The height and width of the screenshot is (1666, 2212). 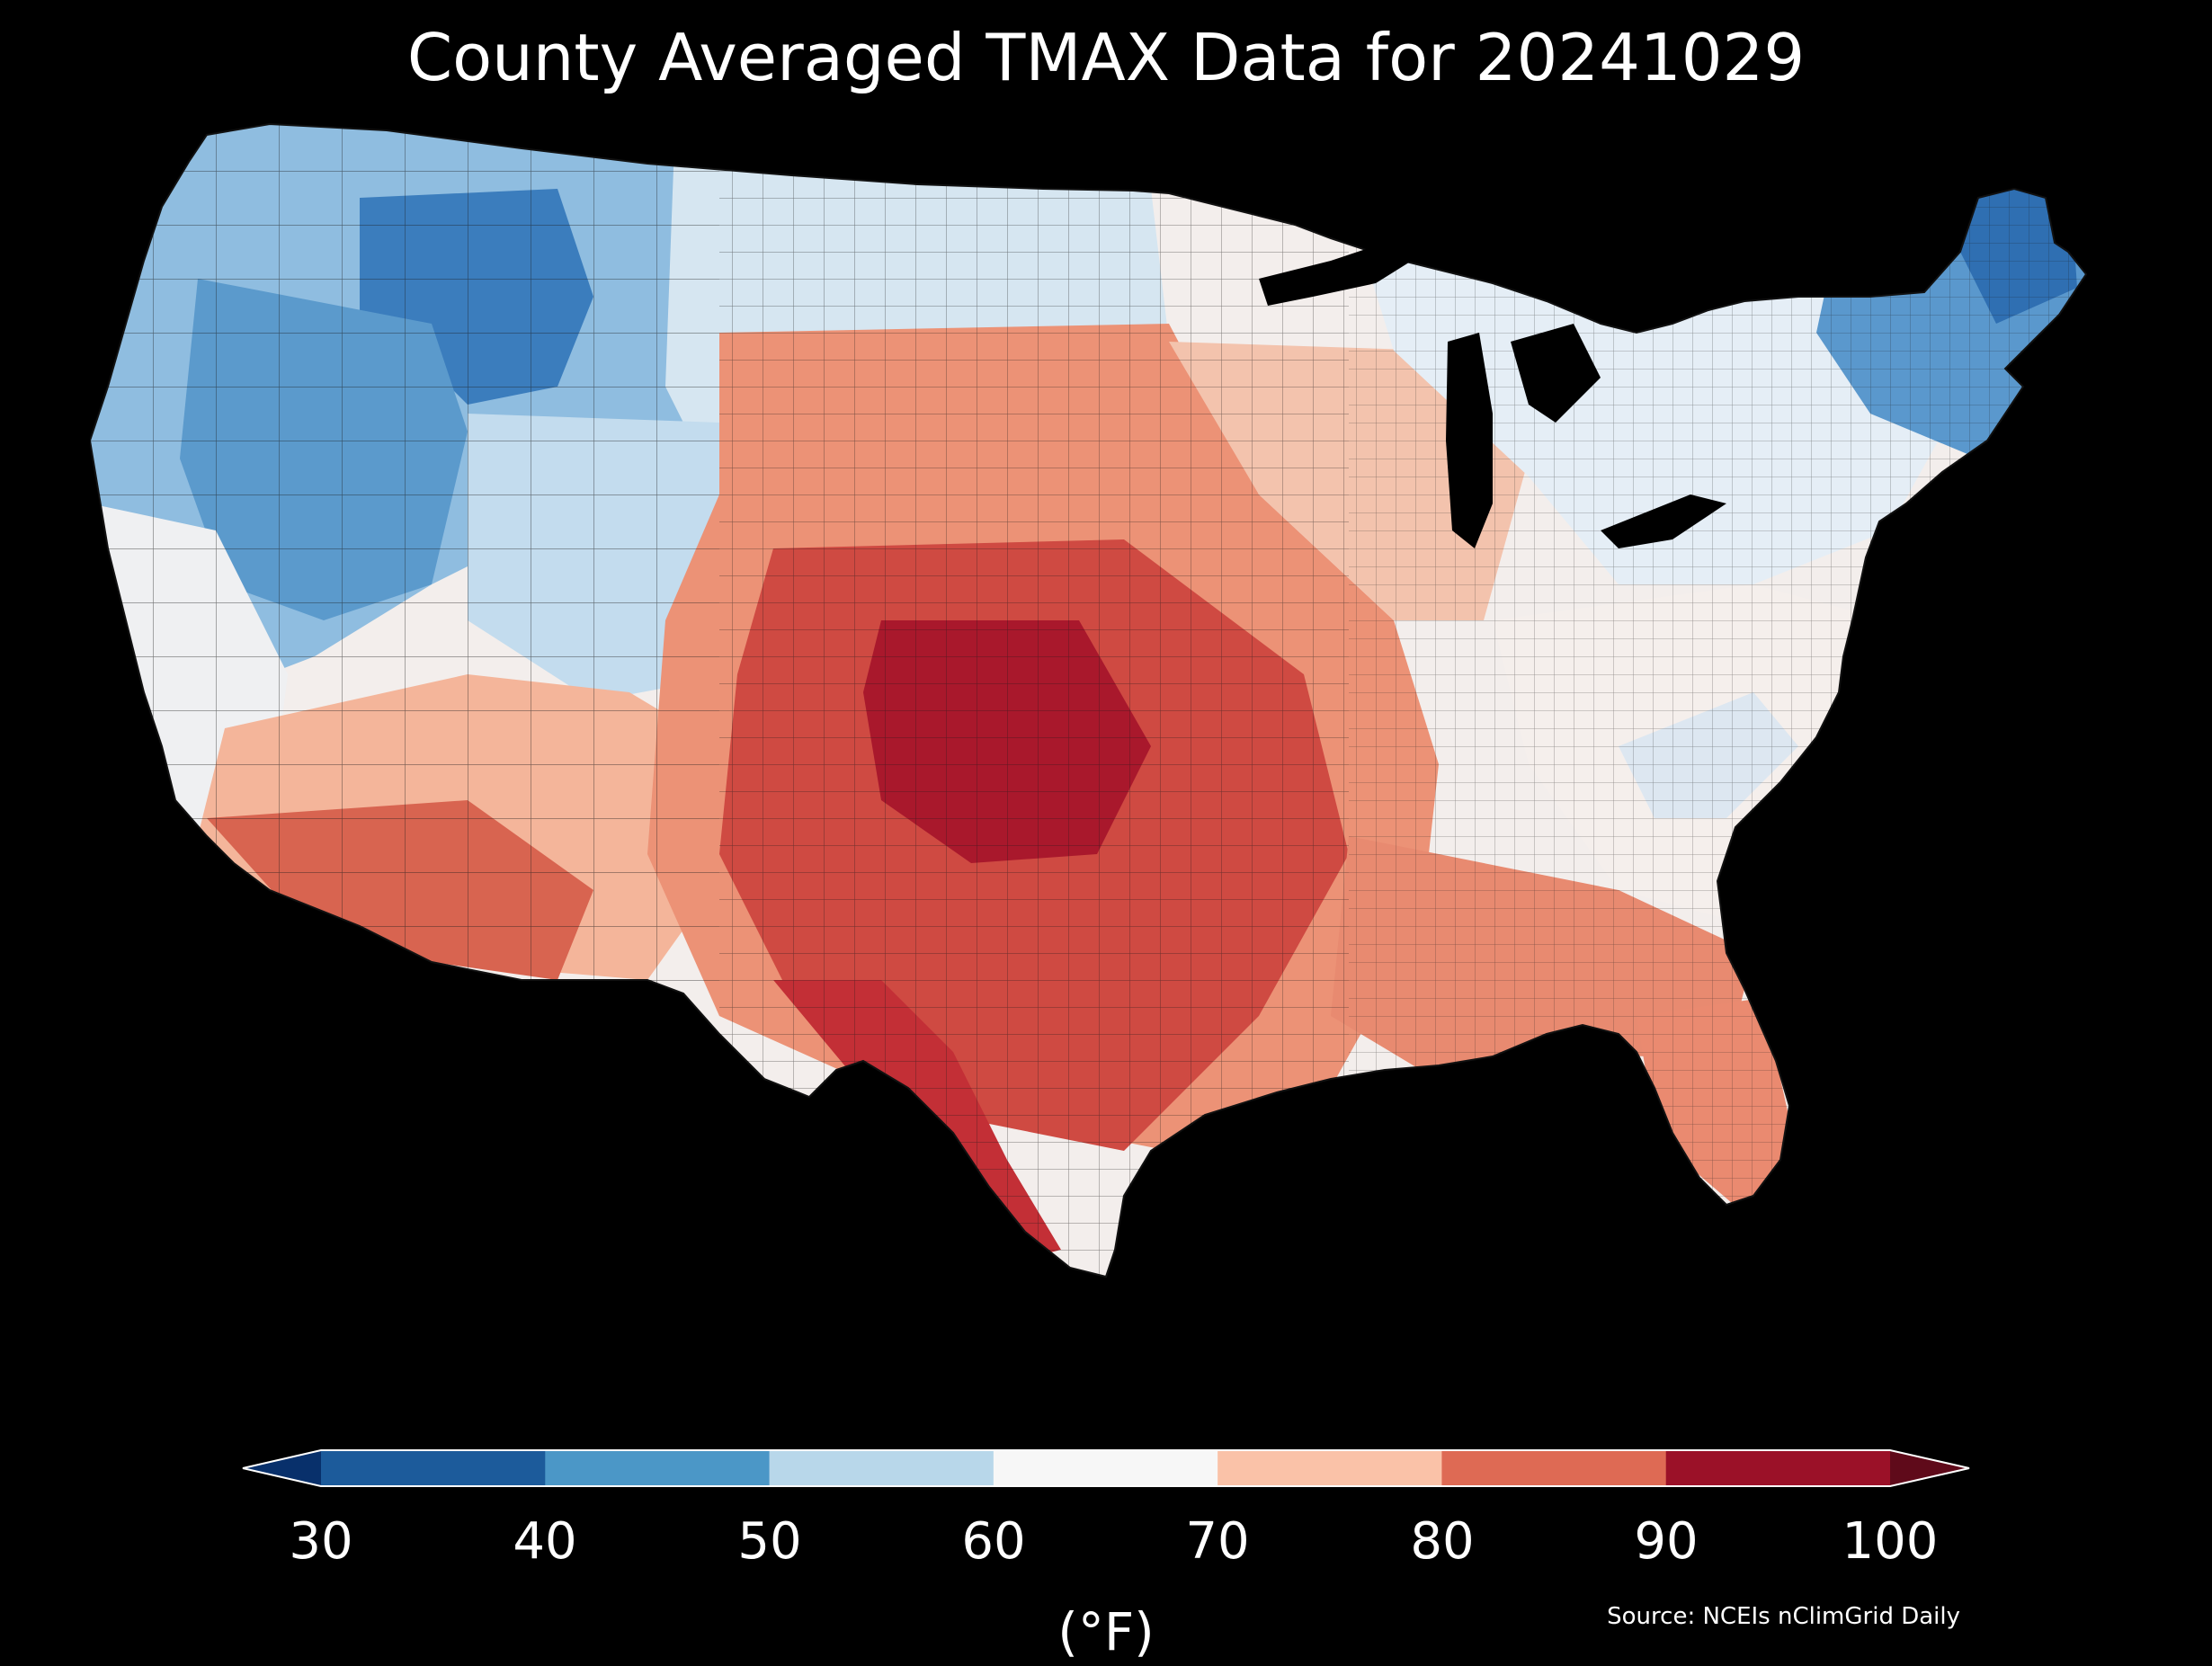 I want to click on colorbar, so click(x=1106, y=1468).